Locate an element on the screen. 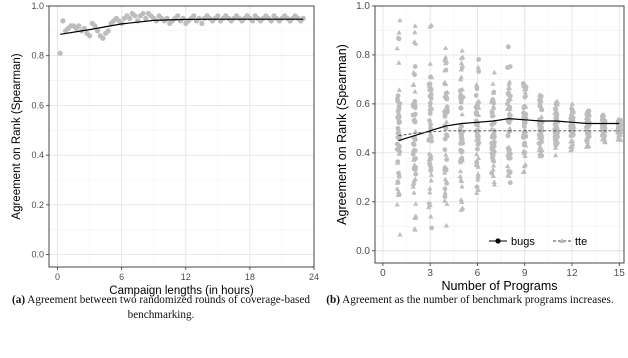 Image resolution: width=628 pixels, height=358 pixels. chart-a-trend-line is located at coordinates (182, 26).